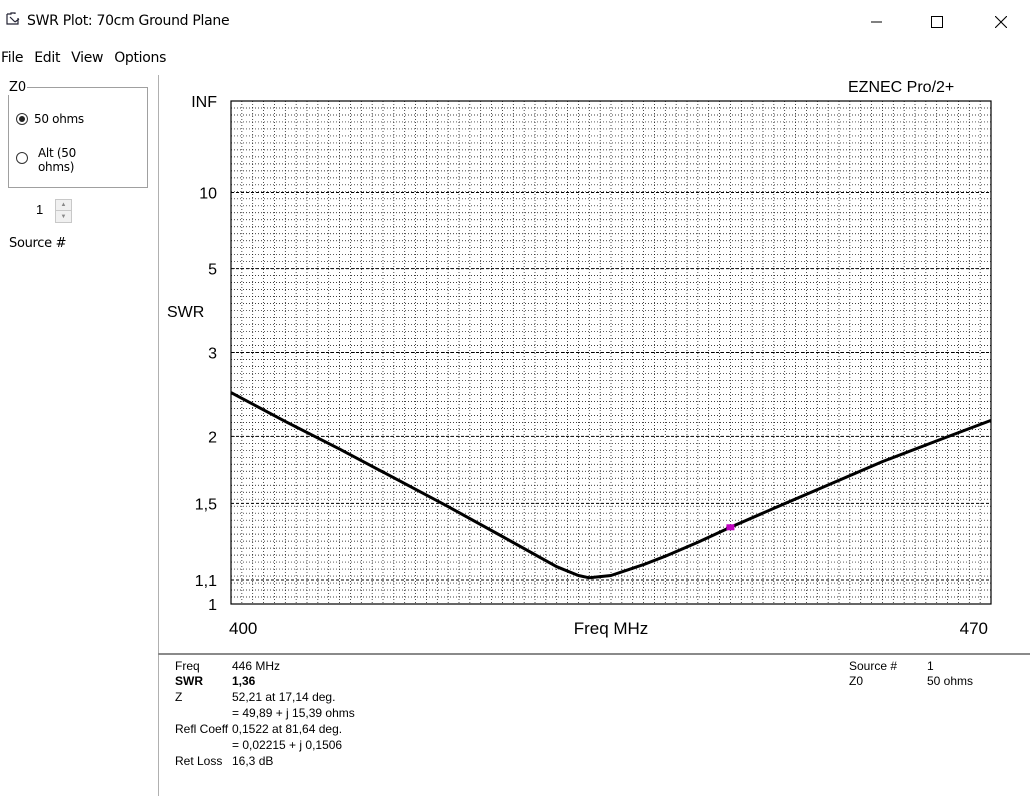 Image resolution: width=1030 pixels, height=796 pixels. What do you see at coordinates (287, 745) in the screenshot?
I see `refl-coeff-rect: = 0,02215 + j 0,1506` at bounding box center [287, 745].